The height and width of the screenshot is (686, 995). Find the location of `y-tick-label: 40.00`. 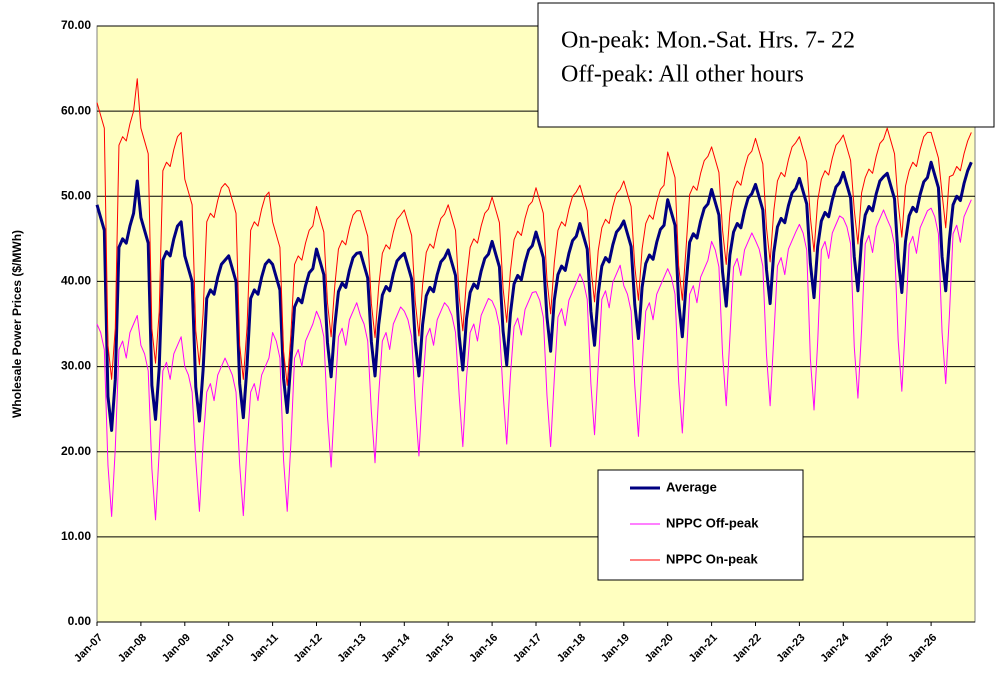

y-tick-label: 40.00 is located at coordinates (76, 281).